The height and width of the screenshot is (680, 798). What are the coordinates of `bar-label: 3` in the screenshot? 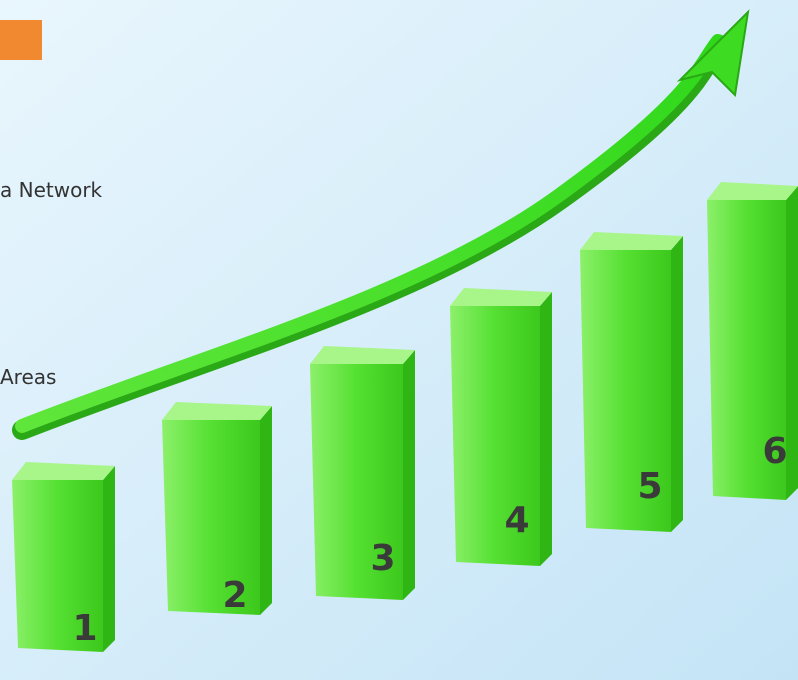 It's located at (382, 558).